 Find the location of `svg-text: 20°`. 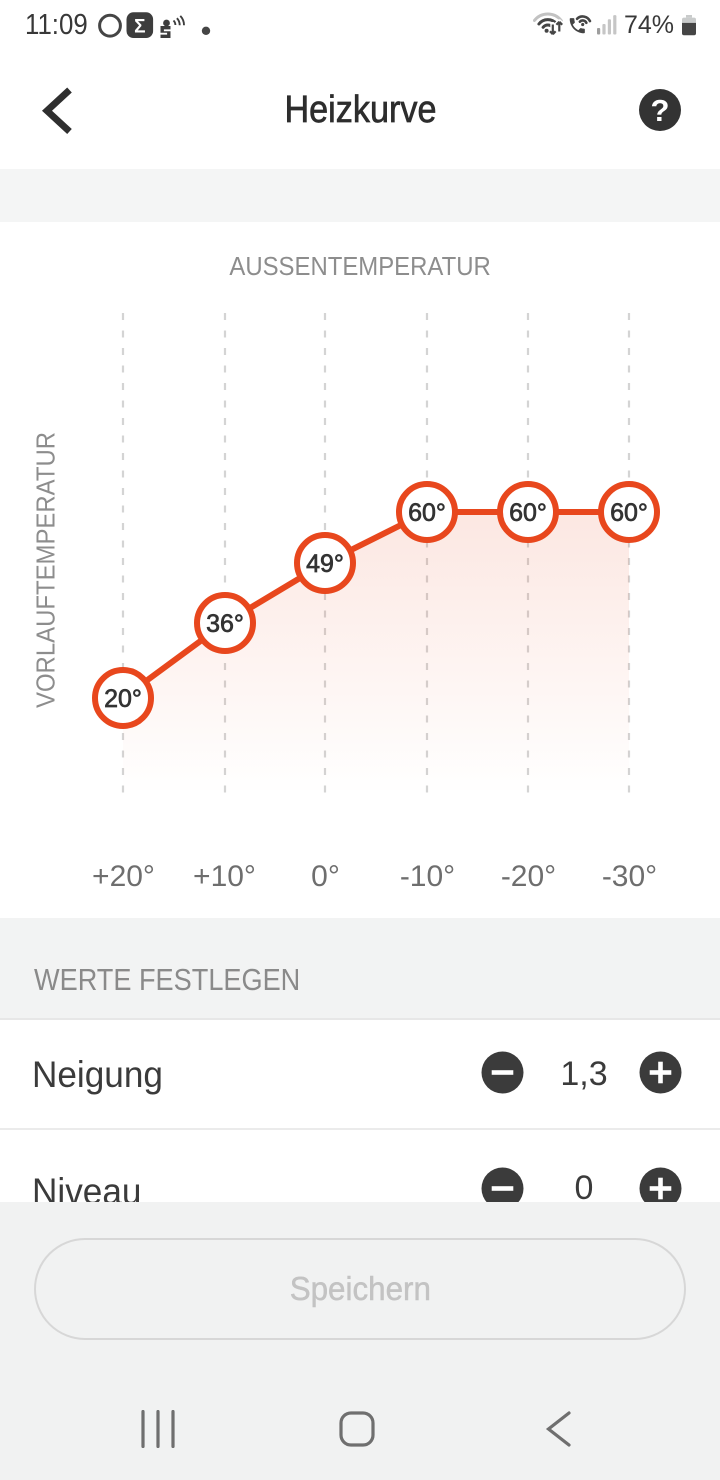

svg-text: 20° is located at coordinates (123, 699).